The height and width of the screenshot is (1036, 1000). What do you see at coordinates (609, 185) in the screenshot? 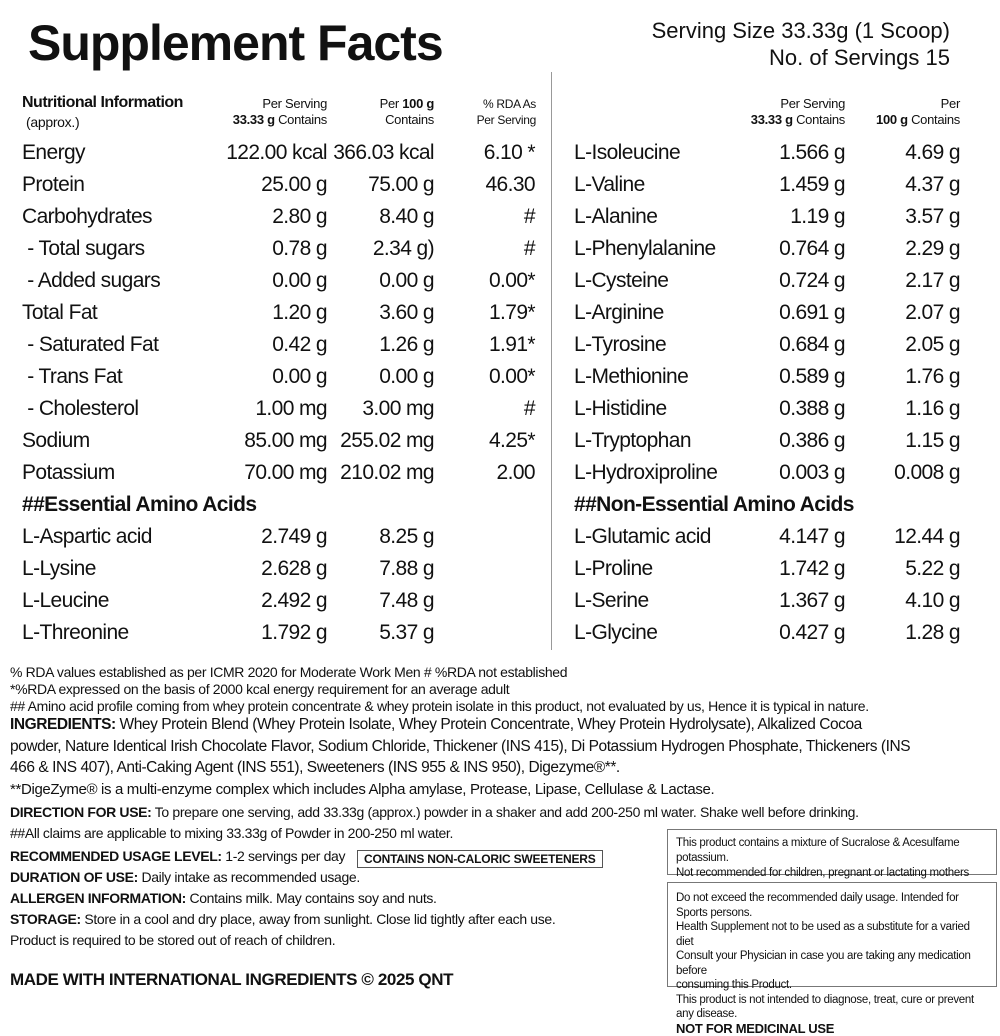
I see `cell-name: L-Valine` at bounding box center [609, 185].